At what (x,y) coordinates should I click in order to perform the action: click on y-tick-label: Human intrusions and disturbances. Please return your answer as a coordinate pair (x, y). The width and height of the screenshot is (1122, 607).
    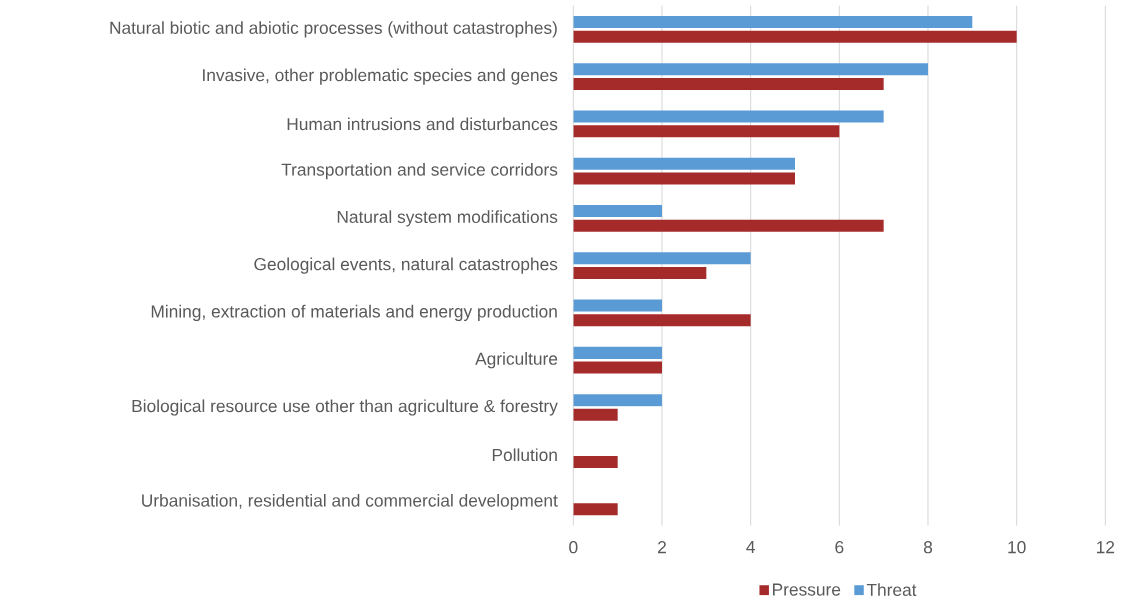
    Looking at the image, I should click on (422, 124).